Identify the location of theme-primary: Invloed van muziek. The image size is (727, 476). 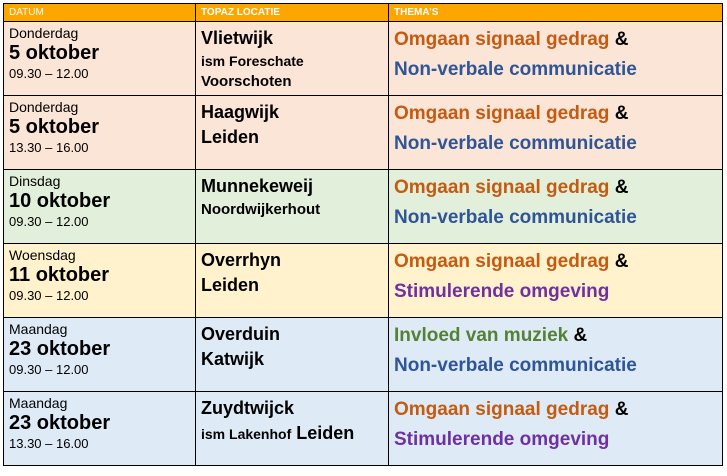
(481, 335).